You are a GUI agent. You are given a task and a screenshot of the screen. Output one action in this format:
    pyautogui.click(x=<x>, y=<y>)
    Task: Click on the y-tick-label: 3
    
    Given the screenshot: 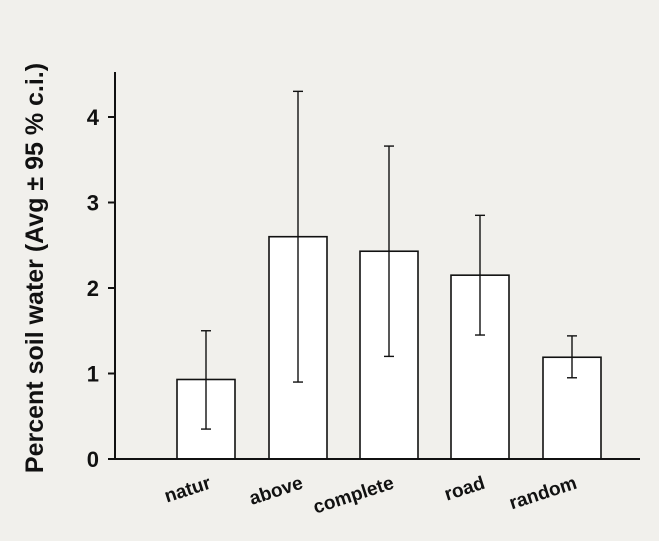 What is the action you would take?
    pyautogui.click(x=93, y=203)
    